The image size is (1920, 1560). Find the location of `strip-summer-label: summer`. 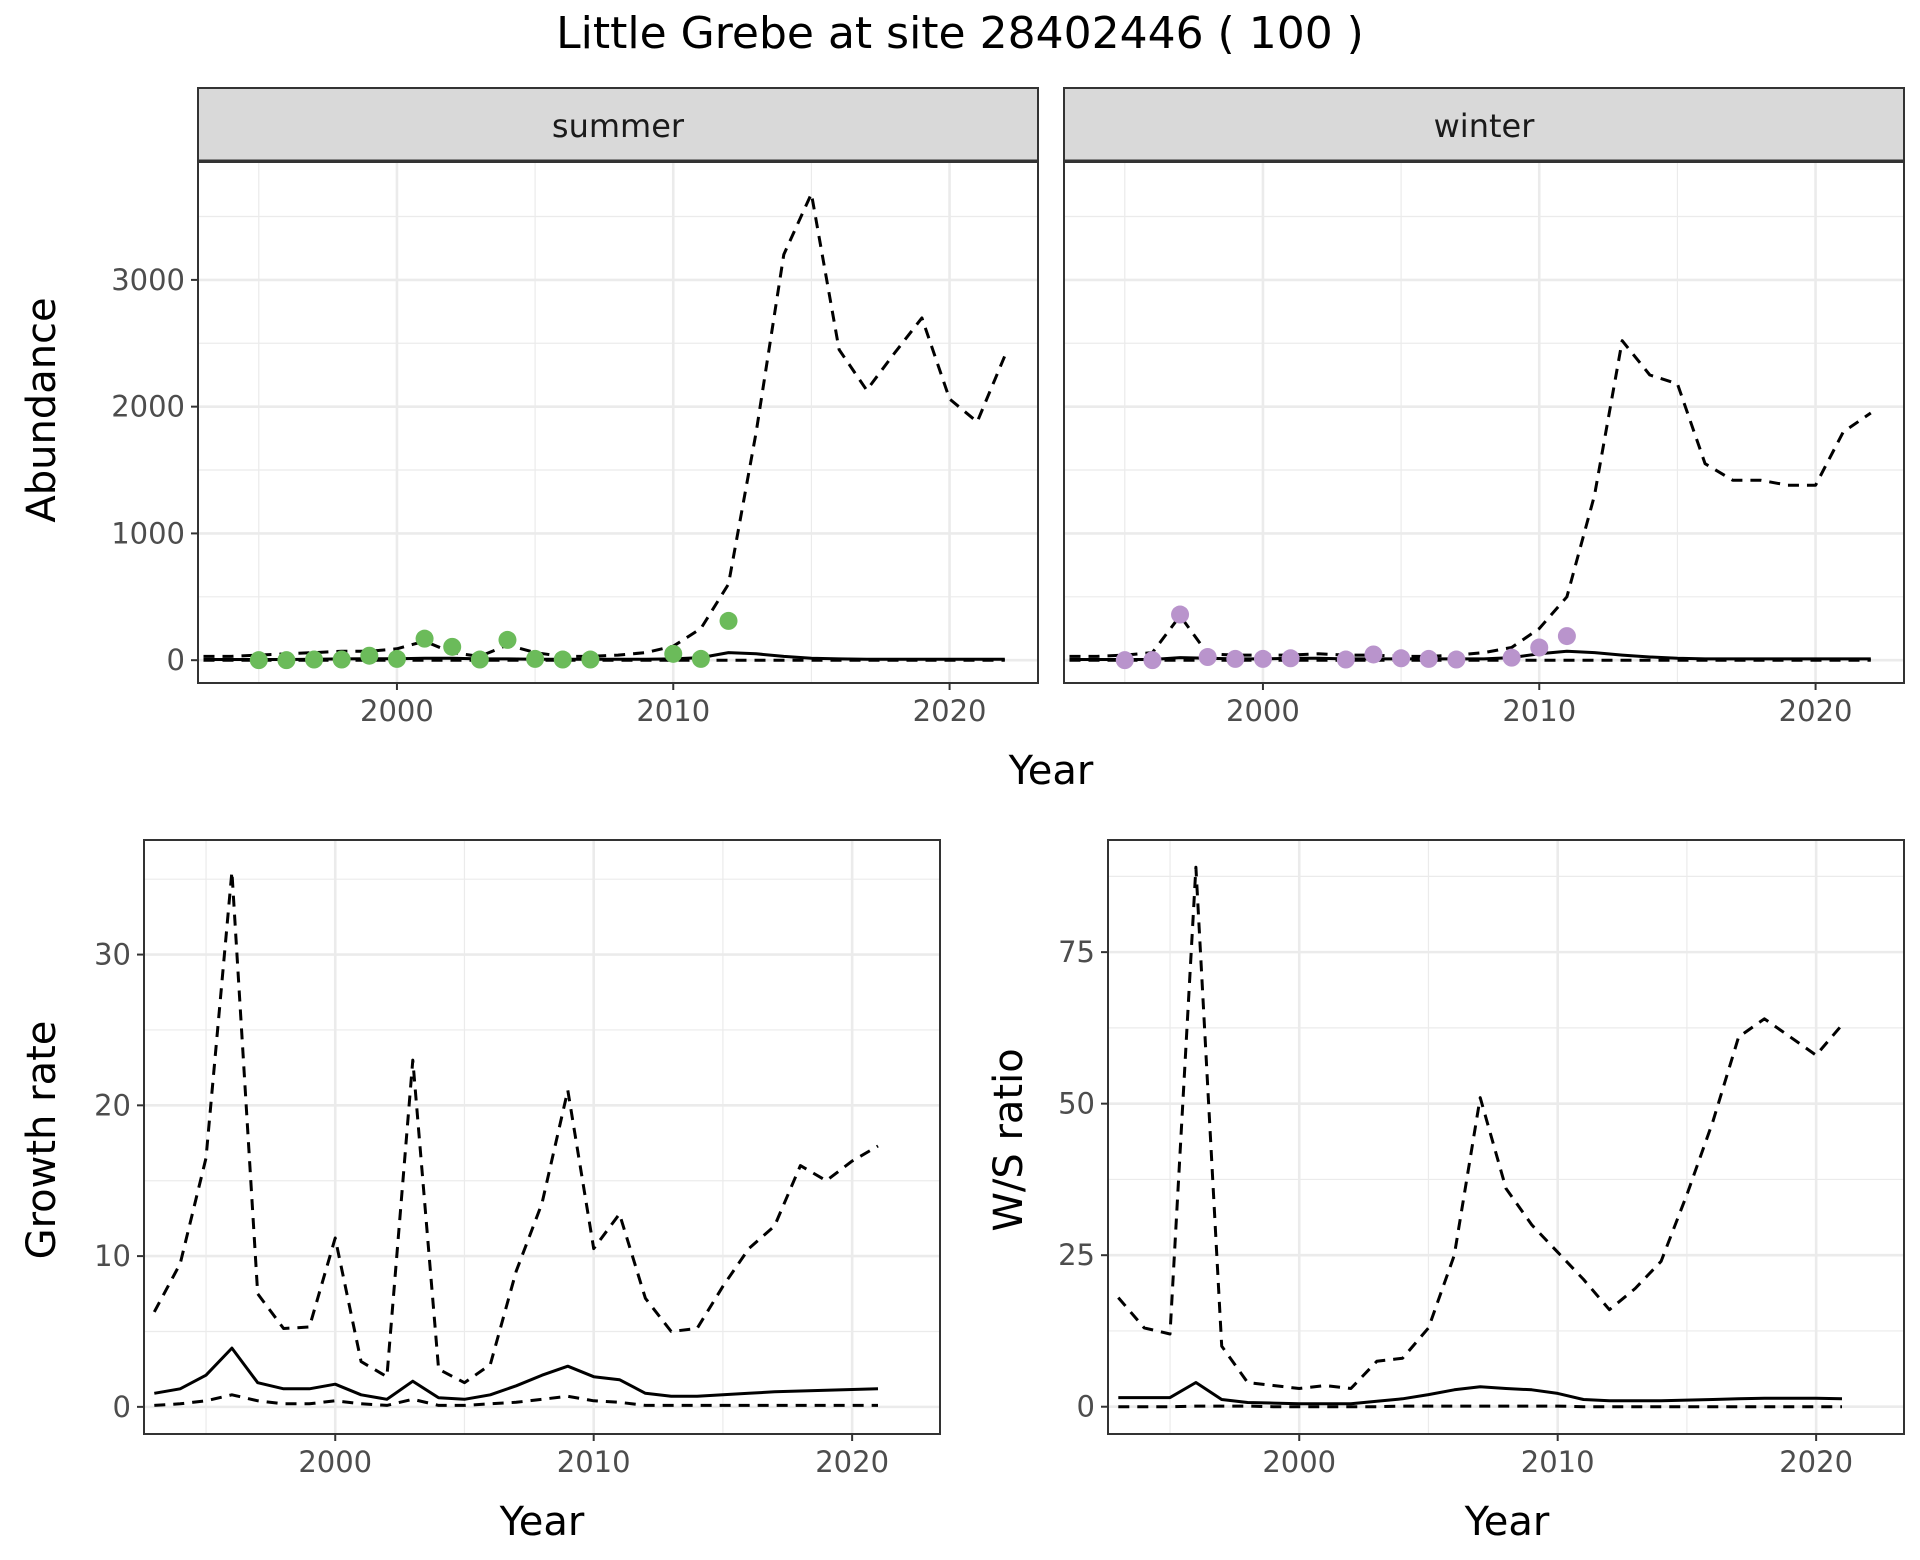

strip-summer-label: summer is located at coordinates (618, 126).